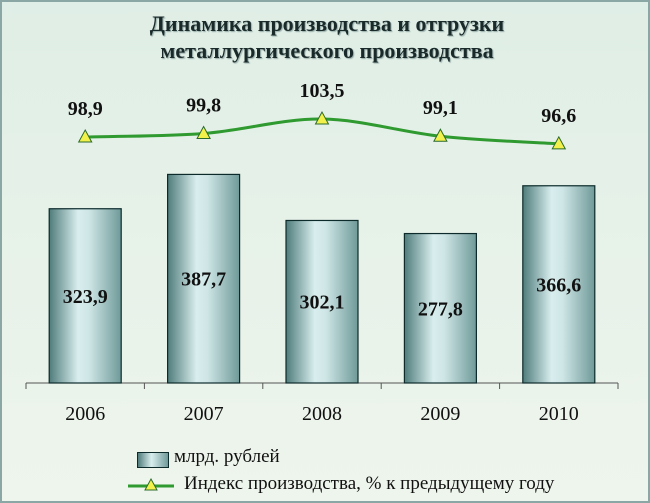 This screenshot has width=650, height=503. What do you see at coordinates (327, 23) in the screenshot?
I see `chart-title-line-1: Динамика производства и отгрузки` at bounding box center [327, 23].